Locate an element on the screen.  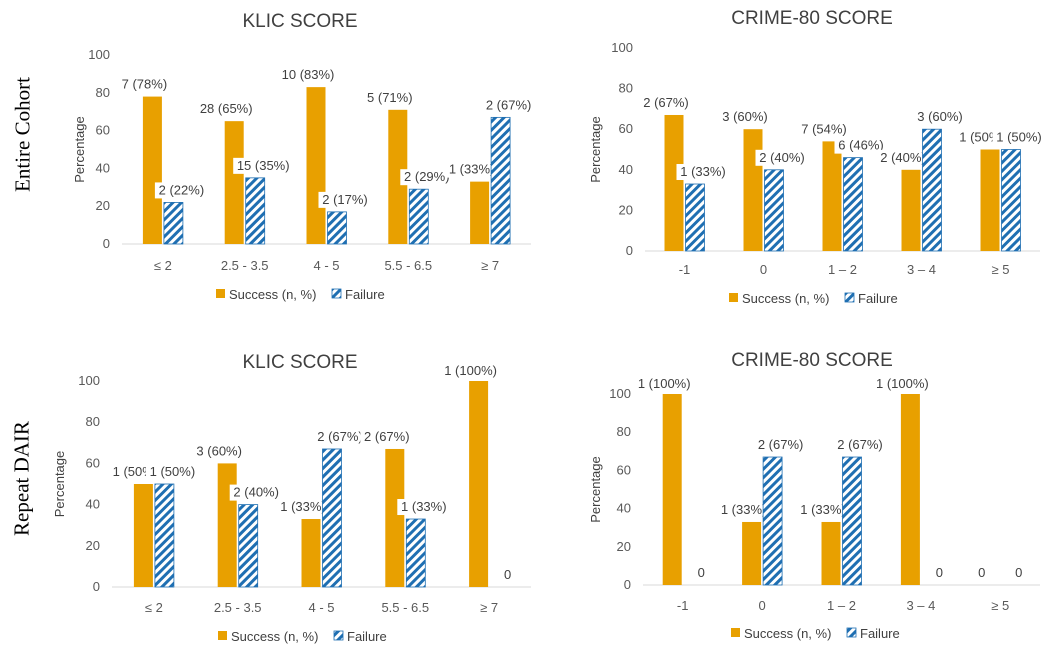
data-label-failure: 2 (22%) is located at coordinates (182, 189).